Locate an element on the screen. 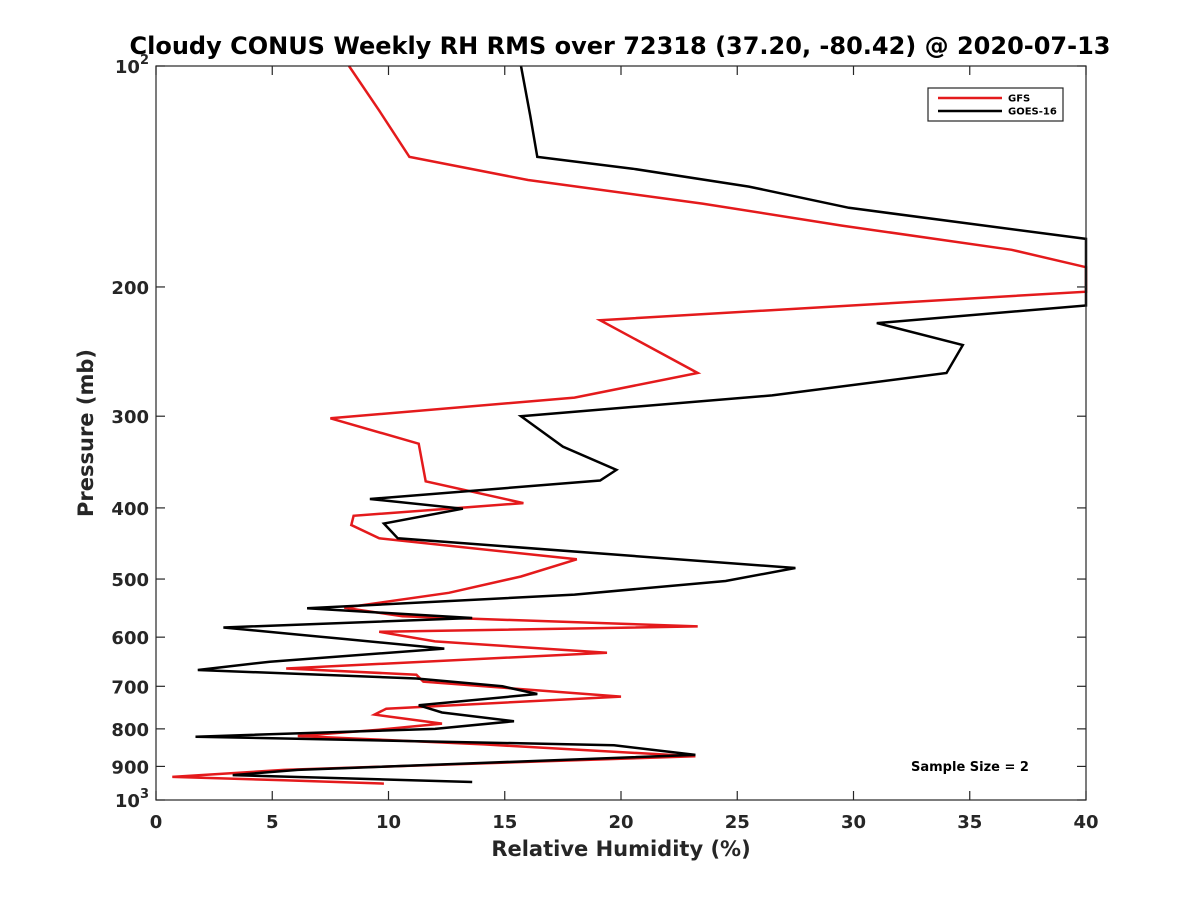  x-tick-label: 10 is located at coordinates (388, 822).